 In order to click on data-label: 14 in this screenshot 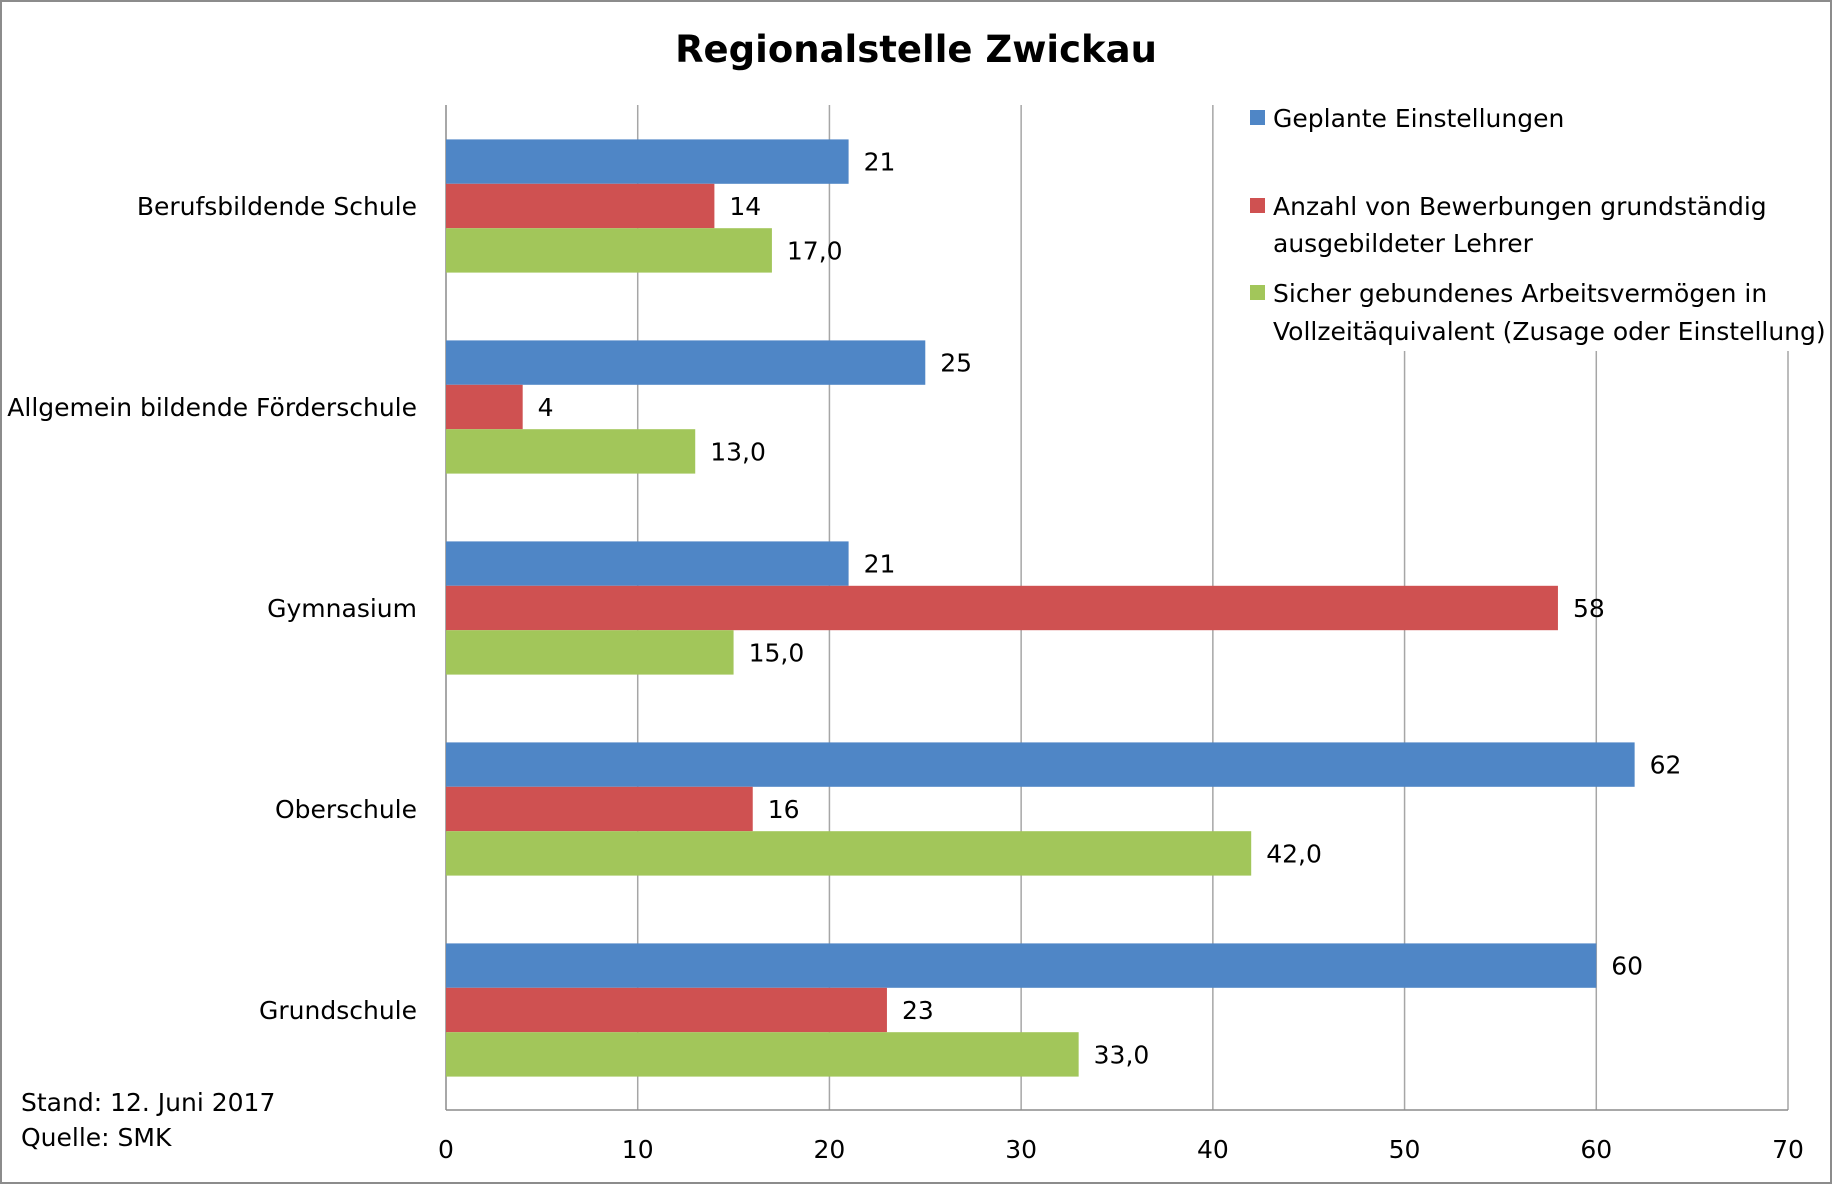, I will do `click(745, 206)`.